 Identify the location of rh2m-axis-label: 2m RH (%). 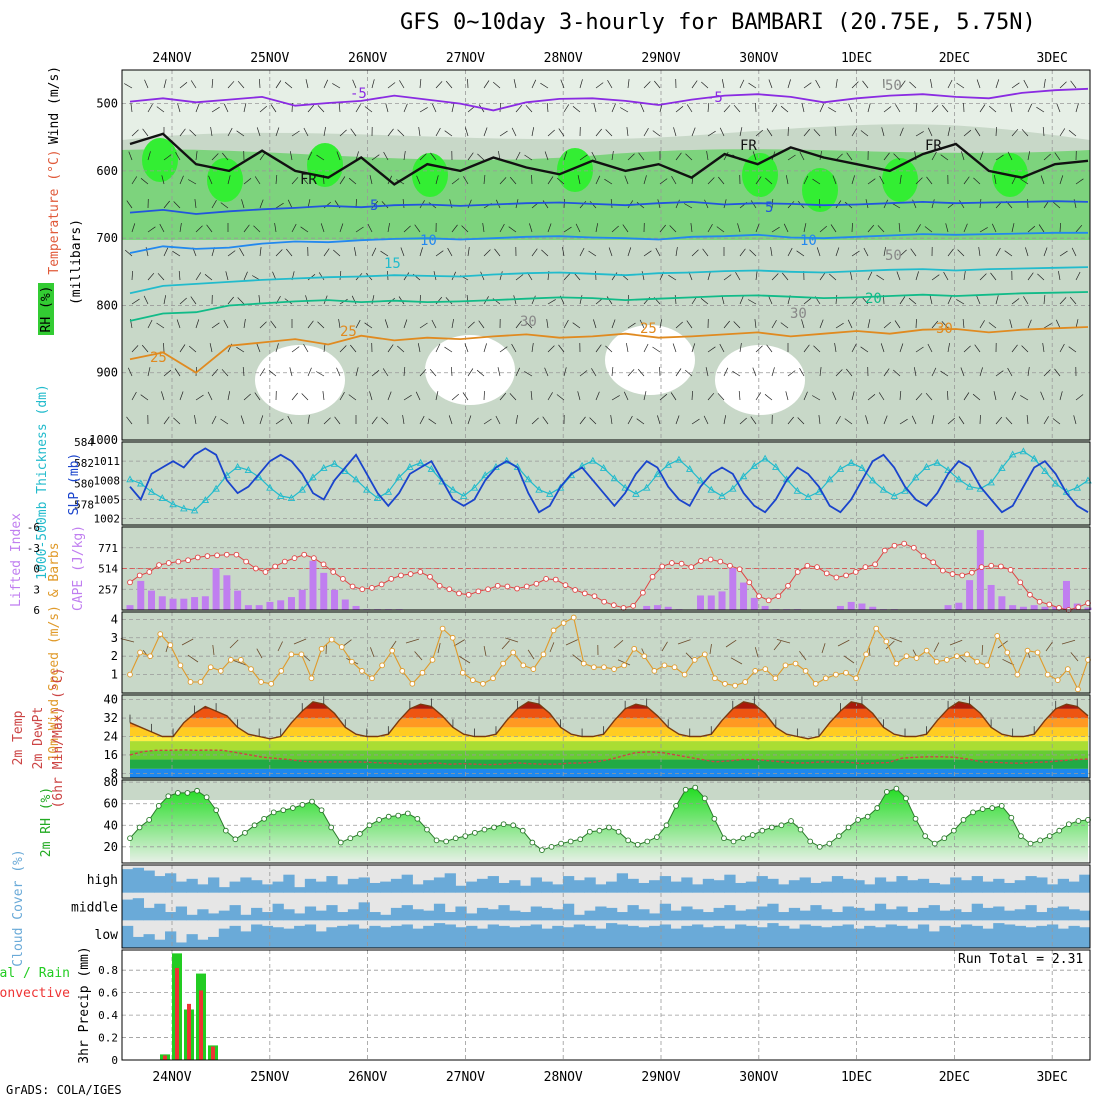
(46, 822).